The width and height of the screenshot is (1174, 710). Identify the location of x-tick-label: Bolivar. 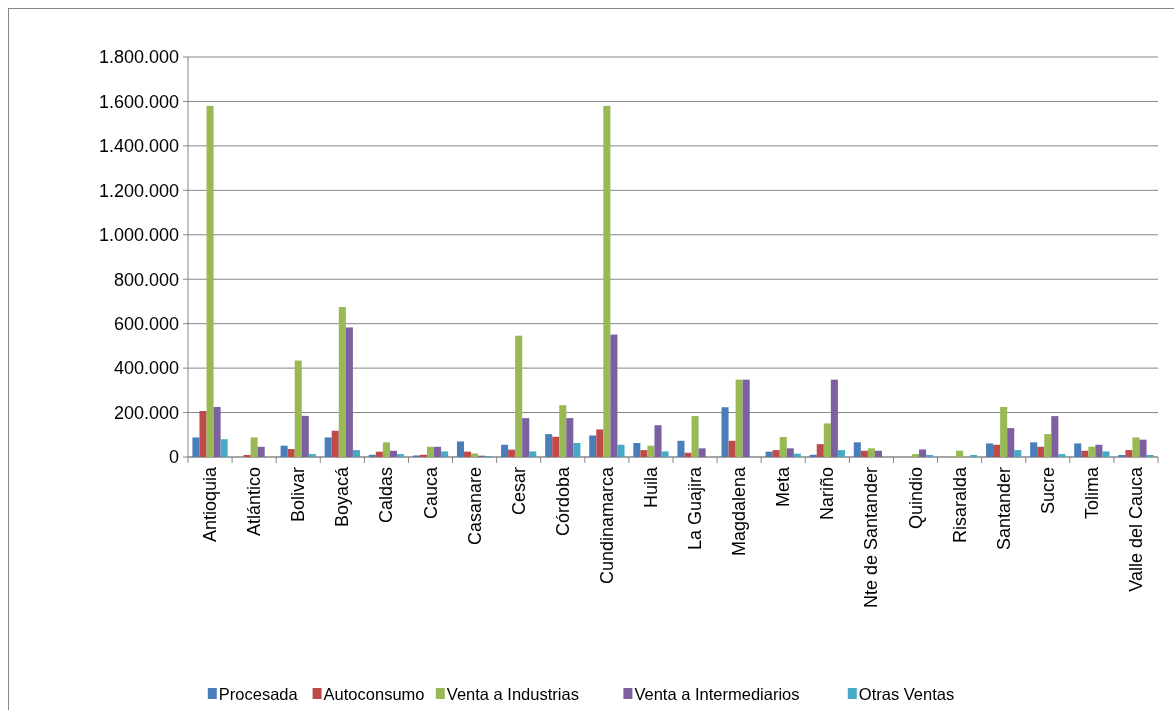
(298, 495).